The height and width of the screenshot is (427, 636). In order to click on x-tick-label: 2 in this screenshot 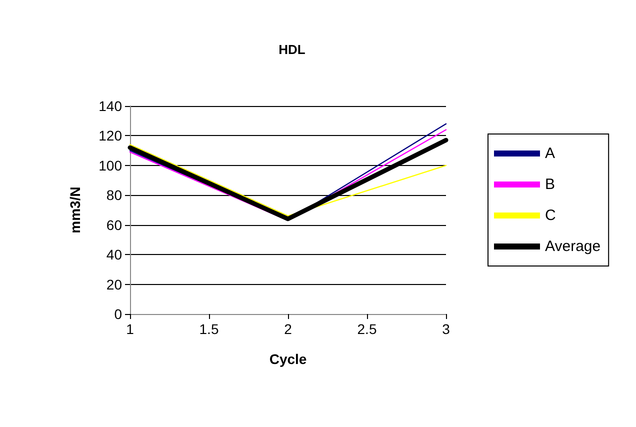, I will do `click(288, 329)`.